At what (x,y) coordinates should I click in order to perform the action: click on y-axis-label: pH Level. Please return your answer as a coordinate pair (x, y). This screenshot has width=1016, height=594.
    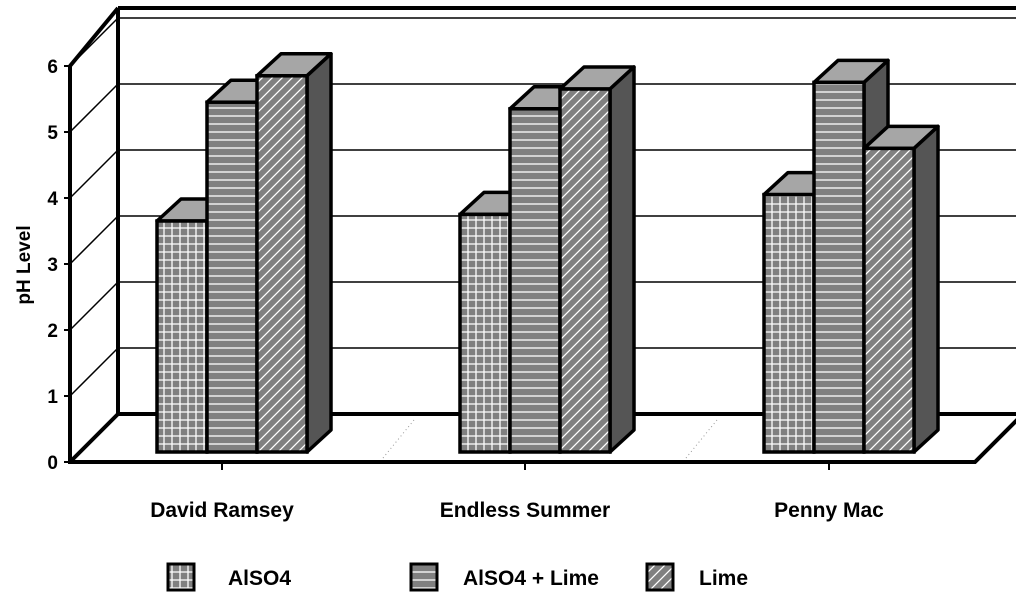
    Looking at the image, I should click on (24, 264).